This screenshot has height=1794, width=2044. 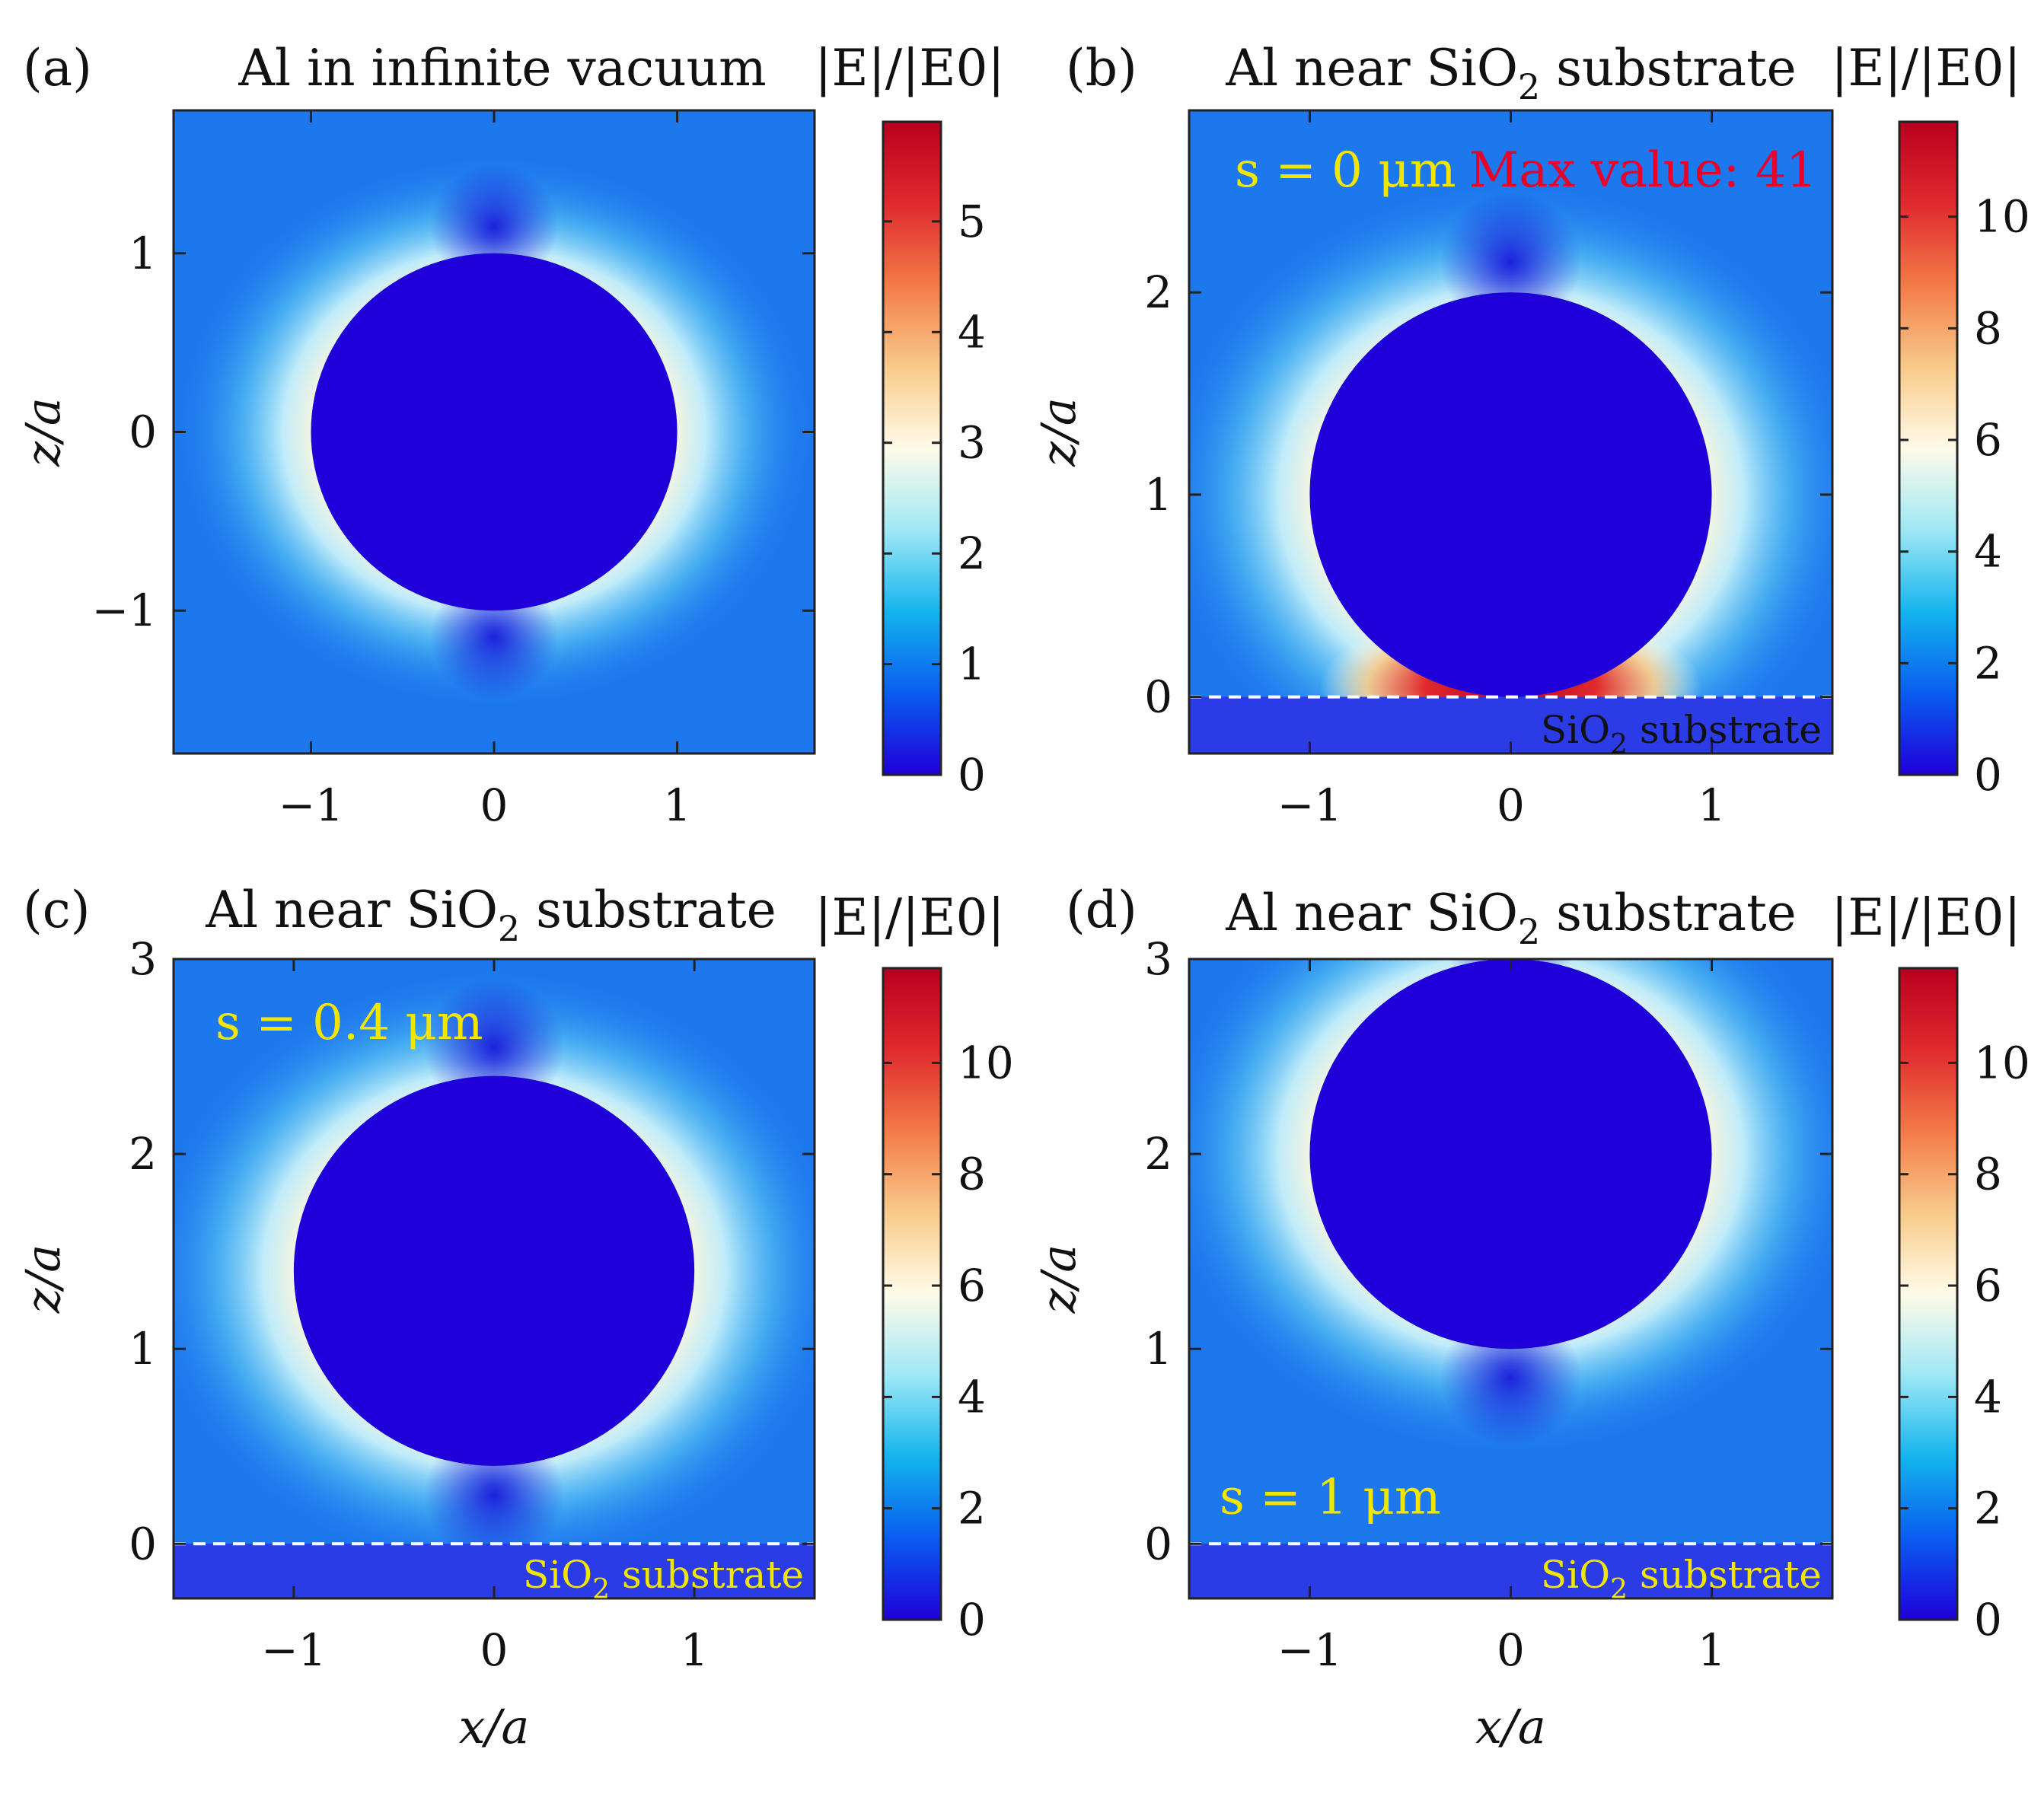 I want to click on y-tick-label: −1, so click(x=125, y=610).